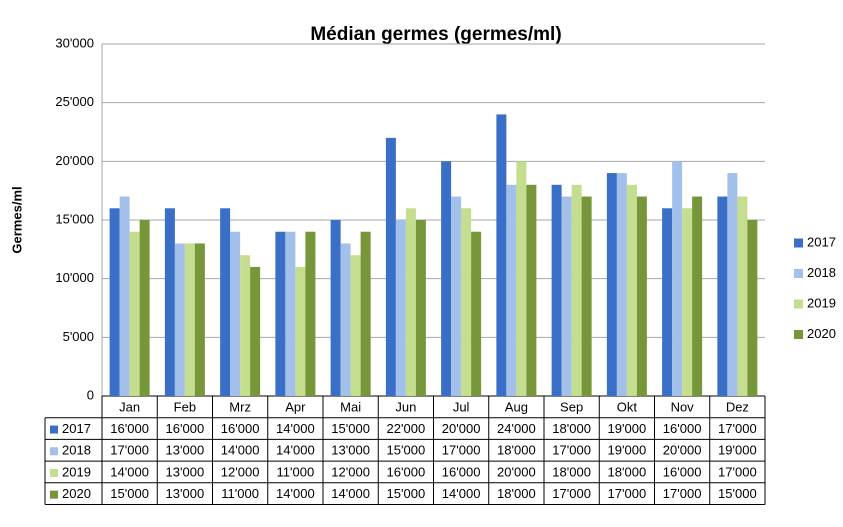 Image resolution: width=843 pixels, height=527 pixels. What do you see at coordinates (74, 101) in the screenshot?
I see `y-tick-label: 25'000` at bounding box center [74, 101].